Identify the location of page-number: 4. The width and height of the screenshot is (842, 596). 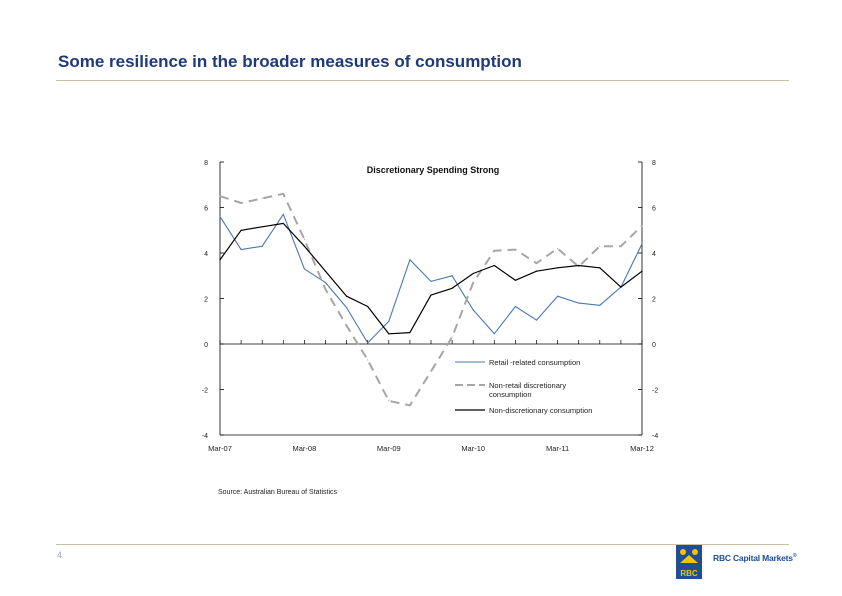
(60, 555).